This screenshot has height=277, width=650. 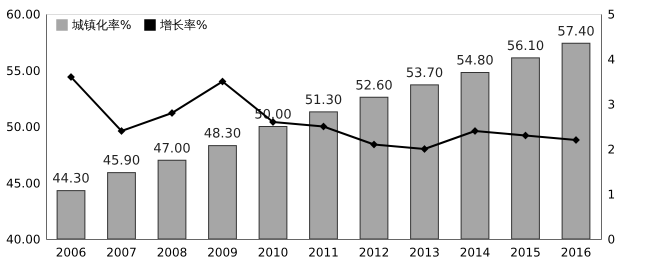 What do you see at coordinates (424, 253) in the screenshot?
I see `x-tick-label: 2013` at bounding box center [424, 253].